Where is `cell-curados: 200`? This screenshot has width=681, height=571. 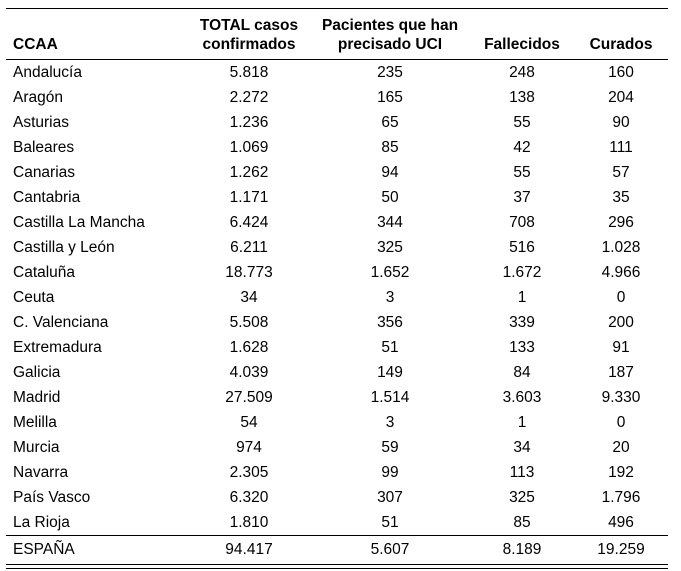
cell-curados: 200 is located at coordinates (621, 322).